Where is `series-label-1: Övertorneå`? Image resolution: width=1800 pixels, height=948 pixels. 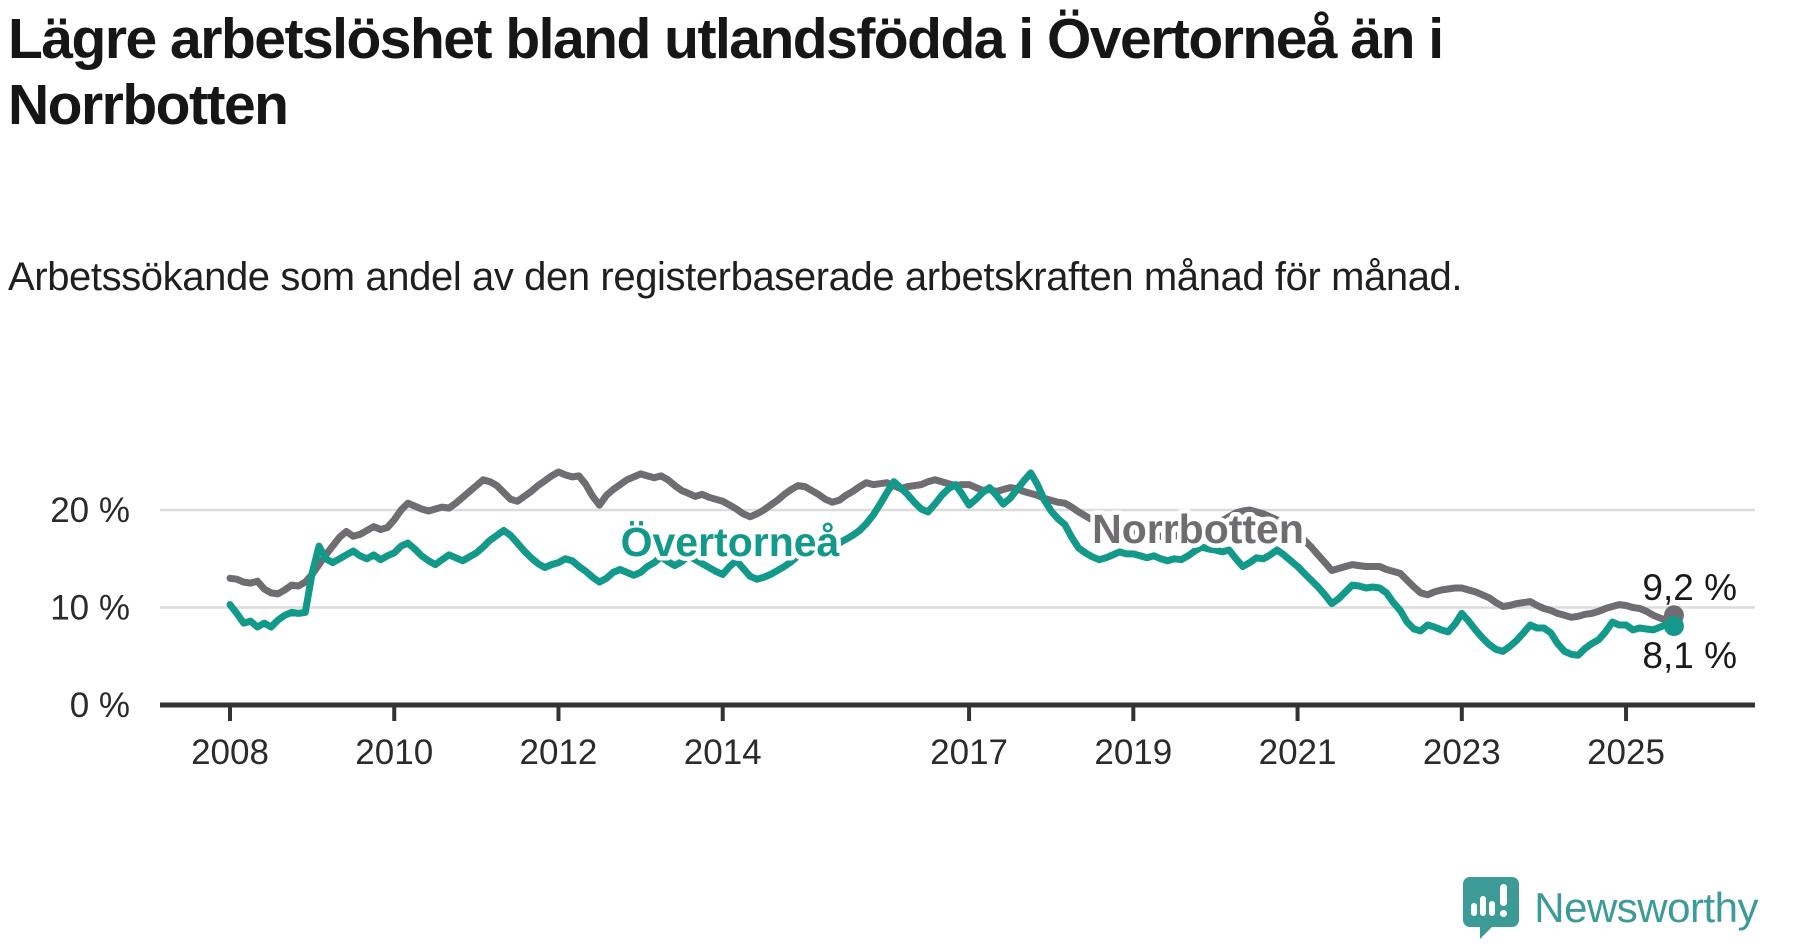 series-label-1: Övertorneå is located at coordinates (730, 542).